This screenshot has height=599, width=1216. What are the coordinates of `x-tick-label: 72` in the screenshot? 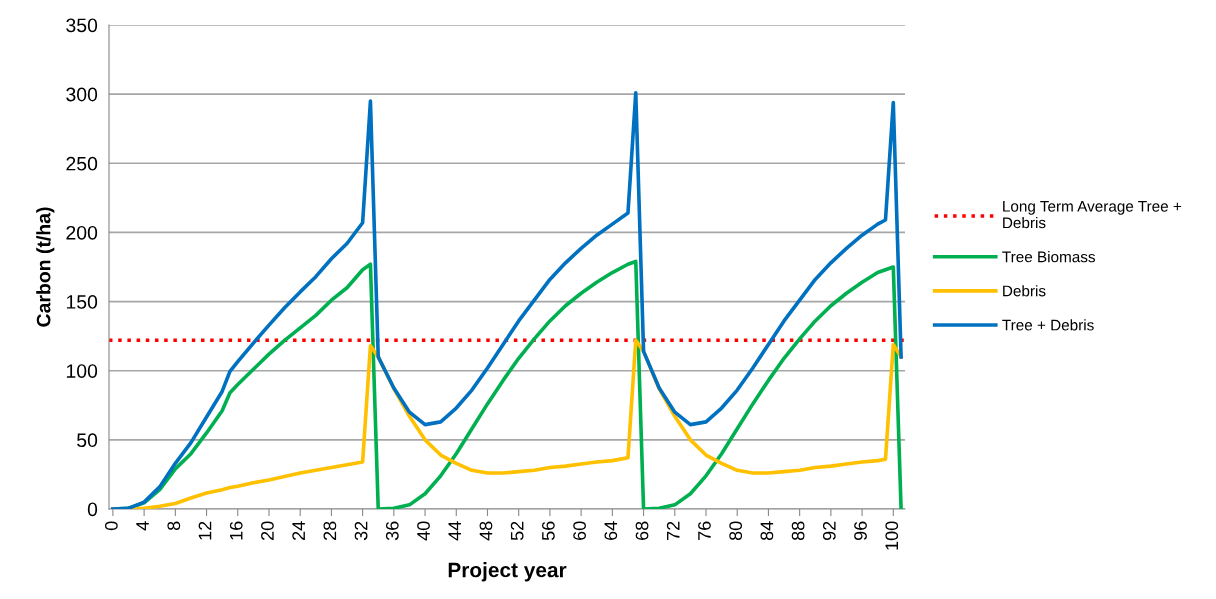 It's located at (673, 530).